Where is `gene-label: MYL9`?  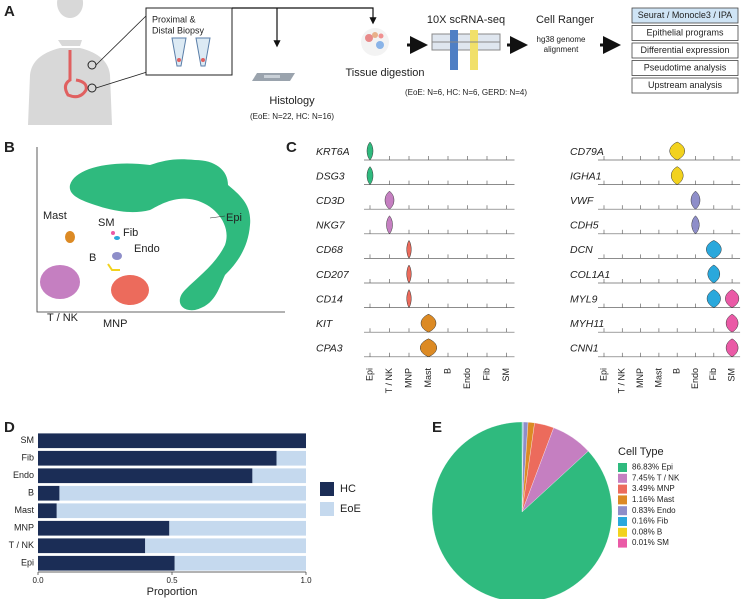 gene-label: MYL9 is located at coordinates (584, 299).